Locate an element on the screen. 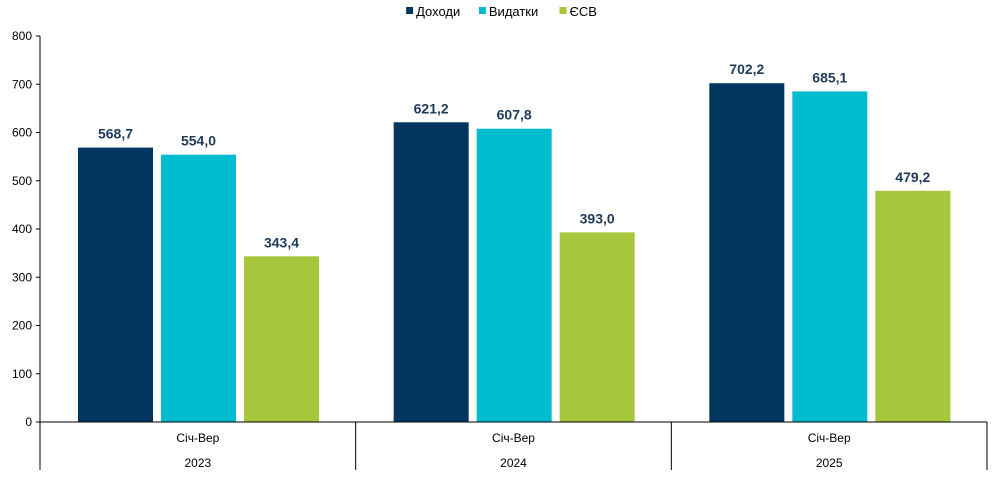 This screenshot has height=477, width=995. legend-label: Доходи is located at coordinates (438, 11).